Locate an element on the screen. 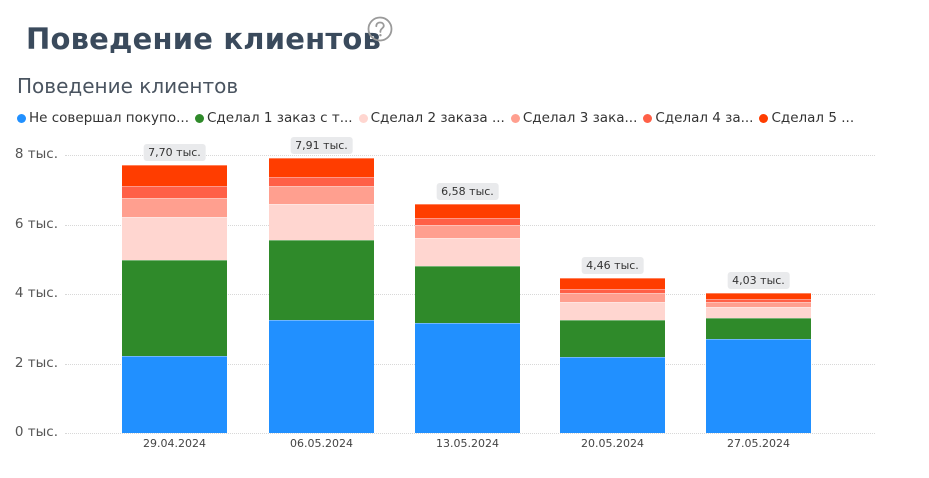 Image resolution: width=929 pixels, height=478 pixels. bar-total-label: 6,58 тыс. is located at coordinates (467, 192).